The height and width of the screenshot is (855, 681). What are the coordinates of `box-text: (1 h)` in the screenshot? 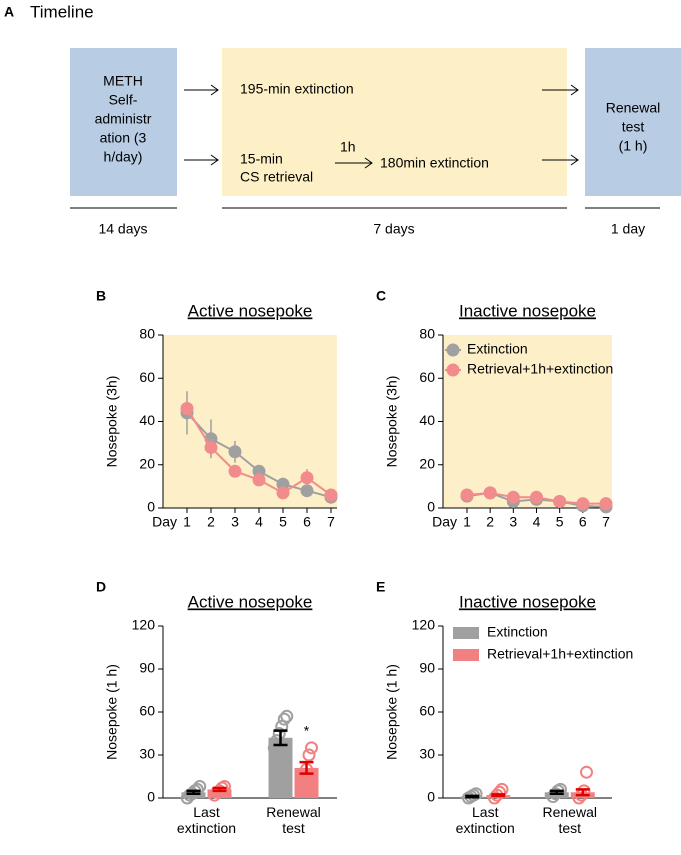 It's located at (633, 146).